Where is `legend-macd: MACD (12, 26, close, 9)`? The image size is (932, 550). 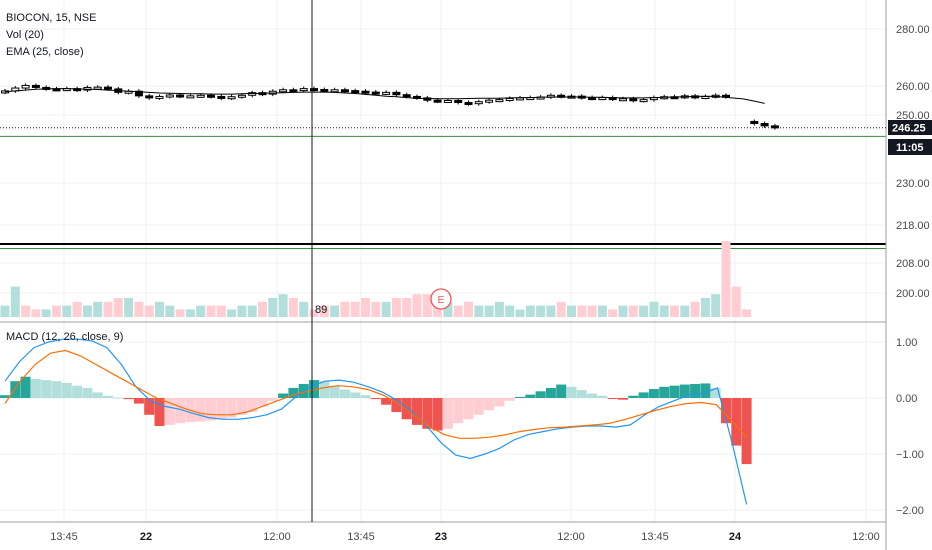
legend-macd: MACD (12, 26, close, 9) is located at coordinates (64, 337).